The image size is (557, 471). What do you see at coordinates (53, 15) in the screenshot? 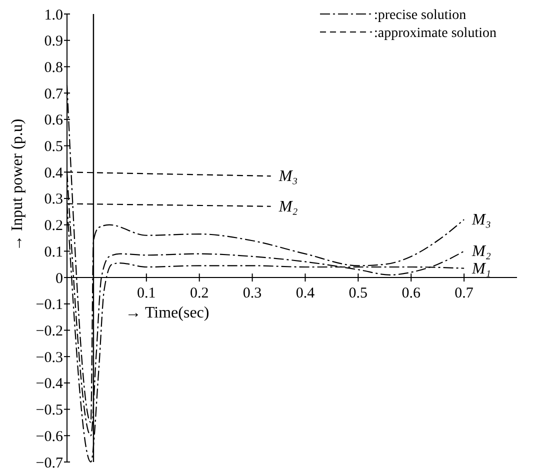
I see `y-tick-label: 1.0` at bounding box center [53, 15].